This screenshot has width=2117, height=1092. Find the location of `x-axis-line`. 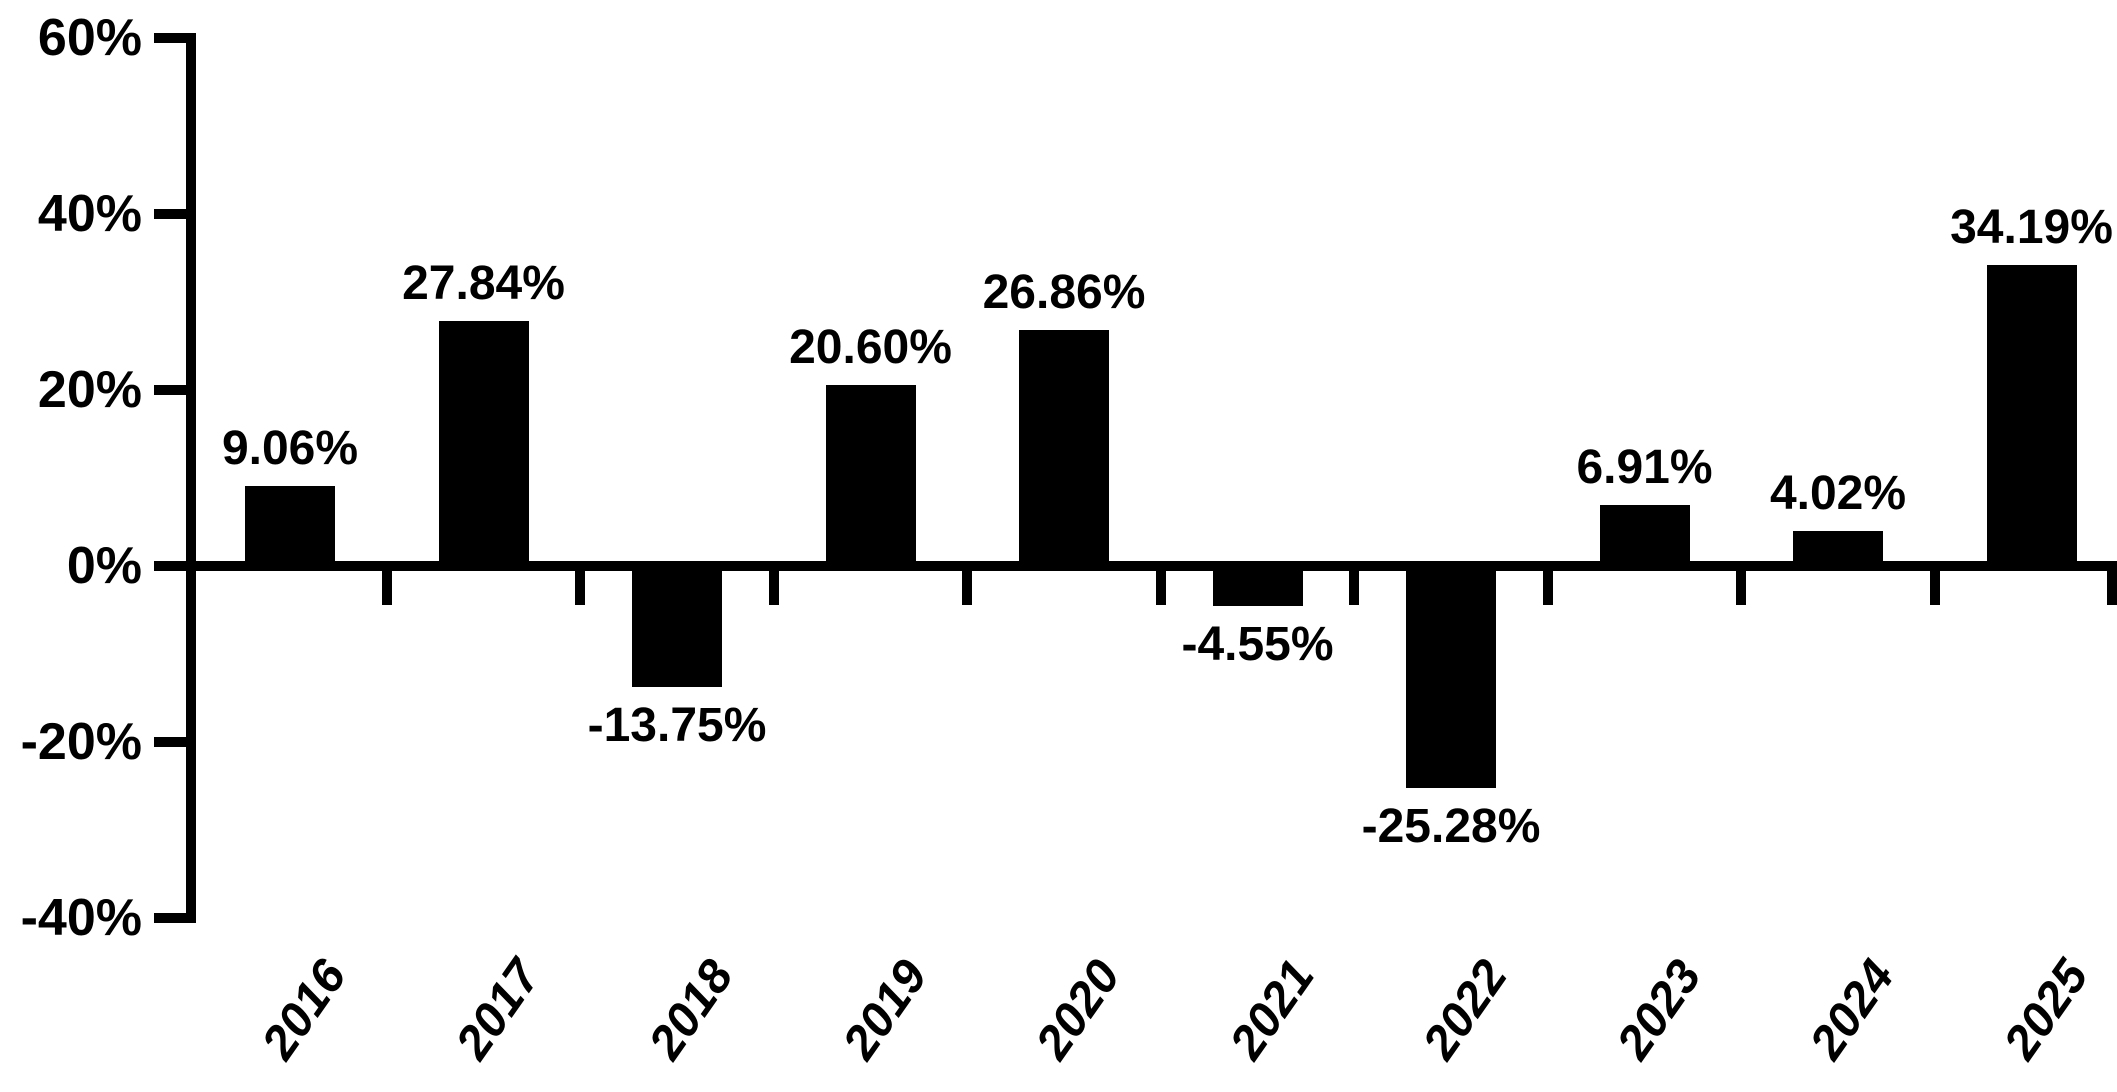

x-axis-line is located at coordinates (1151, 566).